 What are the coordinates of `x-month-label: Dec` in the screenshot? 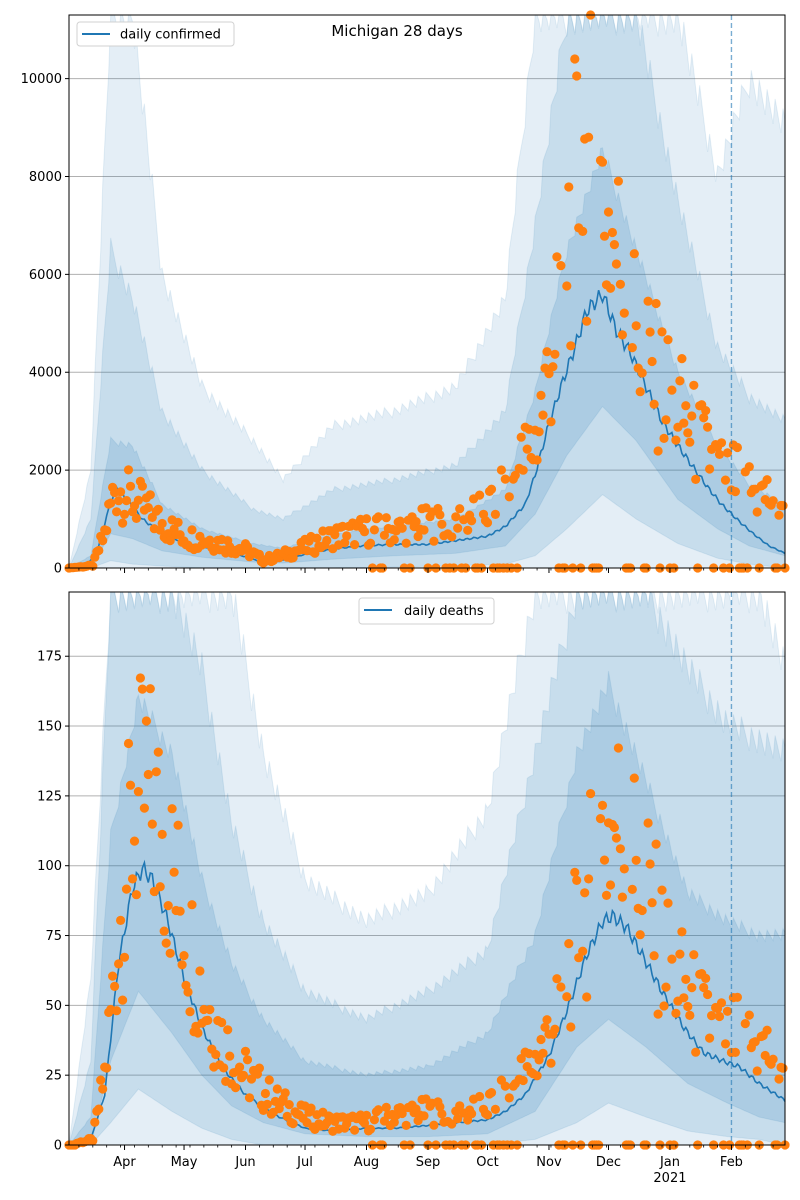 It's located at (608, 1162).